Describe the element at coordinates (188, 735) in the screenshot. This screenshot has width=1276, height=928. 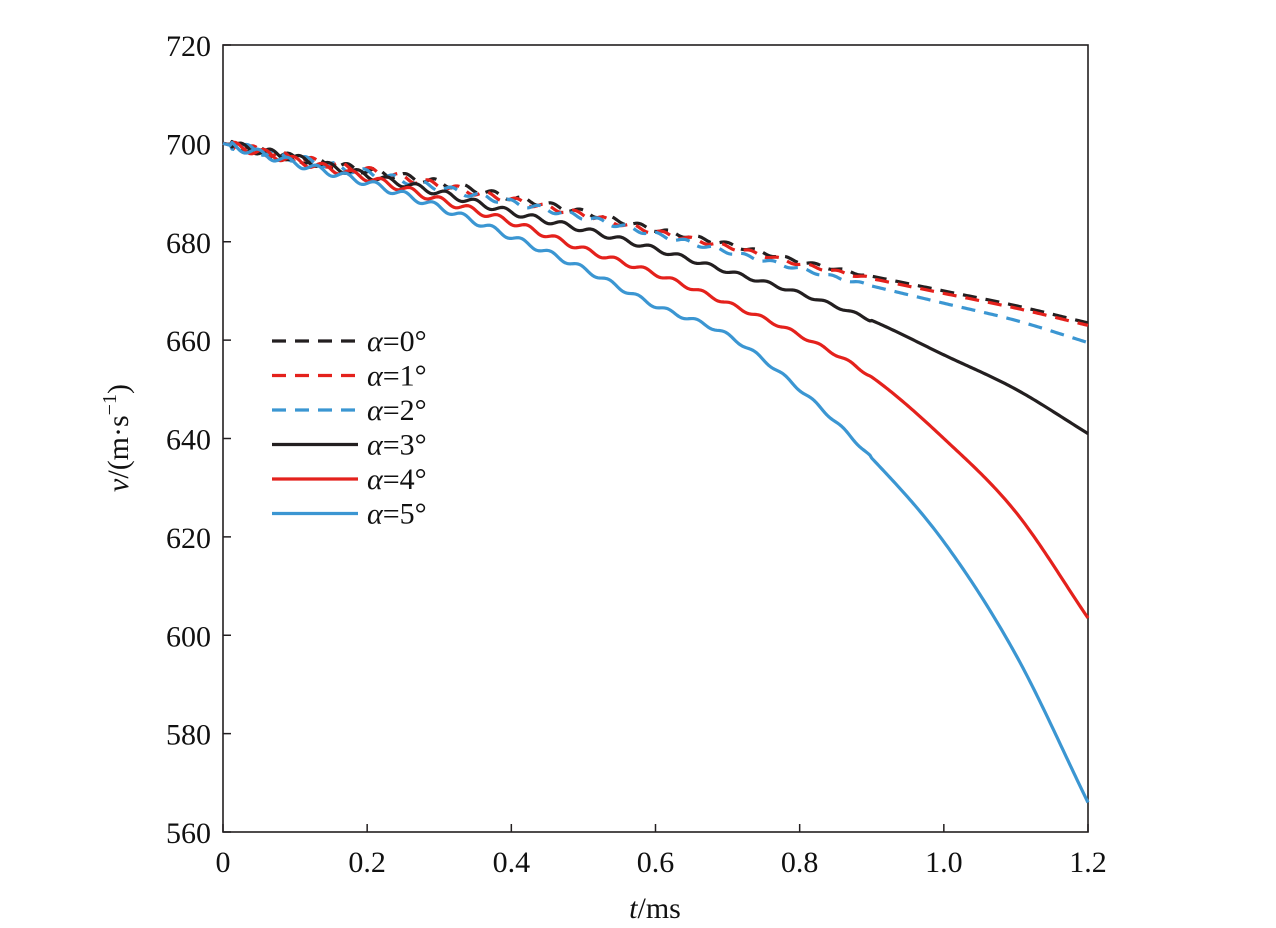
I see `y-tick-label: 580` at that location.